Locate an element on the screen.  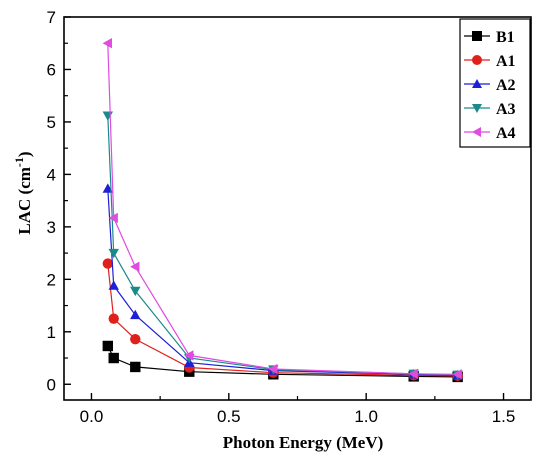
y-tick-label: 5 is located at coordinates (51, 122).